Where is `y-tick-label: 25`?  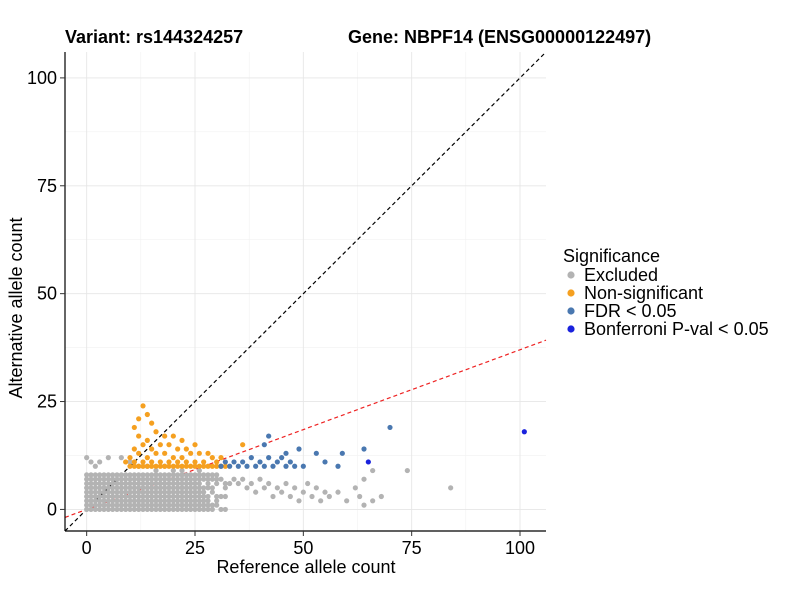
y-tick-label: 25 is located at coordinates (47, 402).